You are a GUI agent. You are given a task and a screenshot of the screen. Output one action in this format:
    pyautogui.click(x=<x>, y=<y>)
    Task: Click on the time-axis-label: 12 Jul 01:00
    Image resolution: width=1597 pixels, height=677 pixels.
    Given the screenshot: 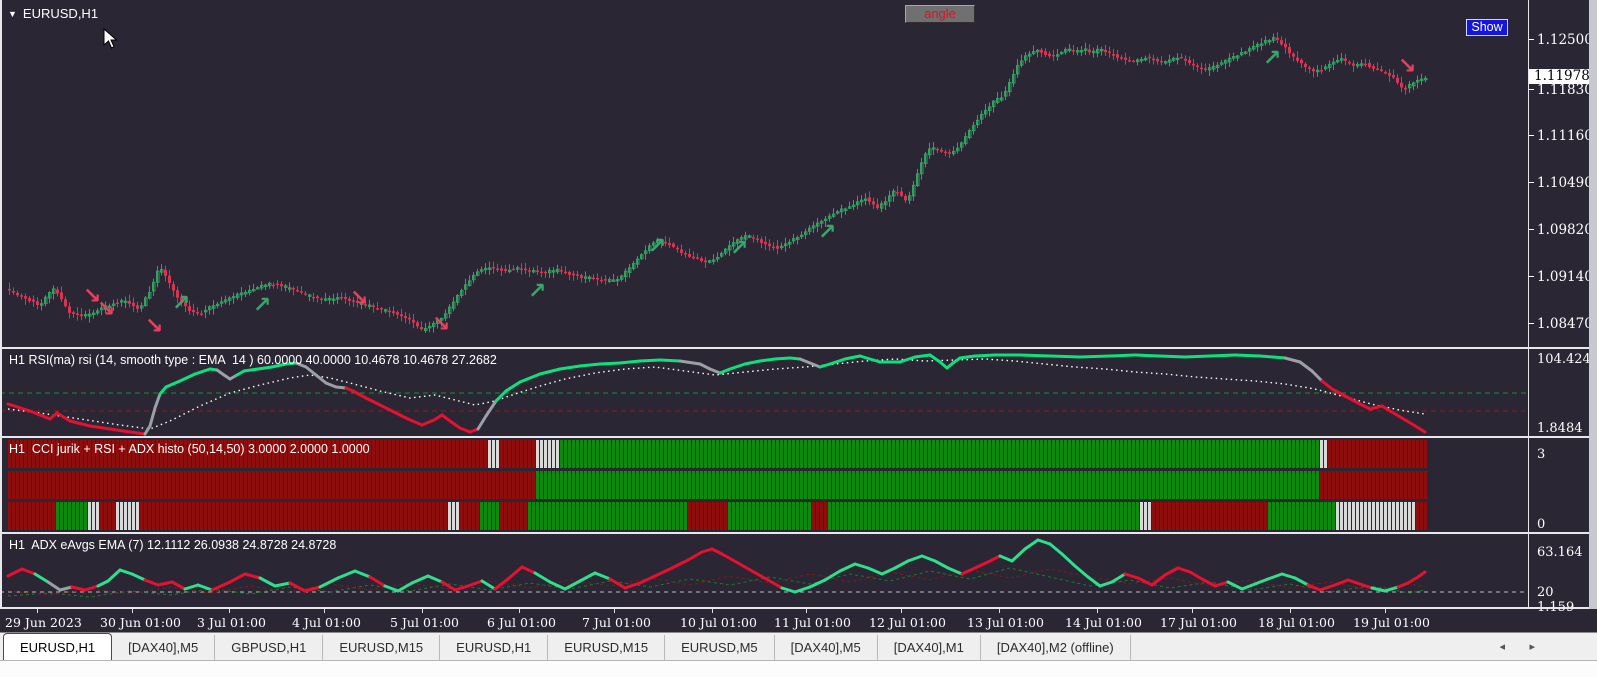 What is the action you would take?
    pyautogui.click(x=907, y=622)
    